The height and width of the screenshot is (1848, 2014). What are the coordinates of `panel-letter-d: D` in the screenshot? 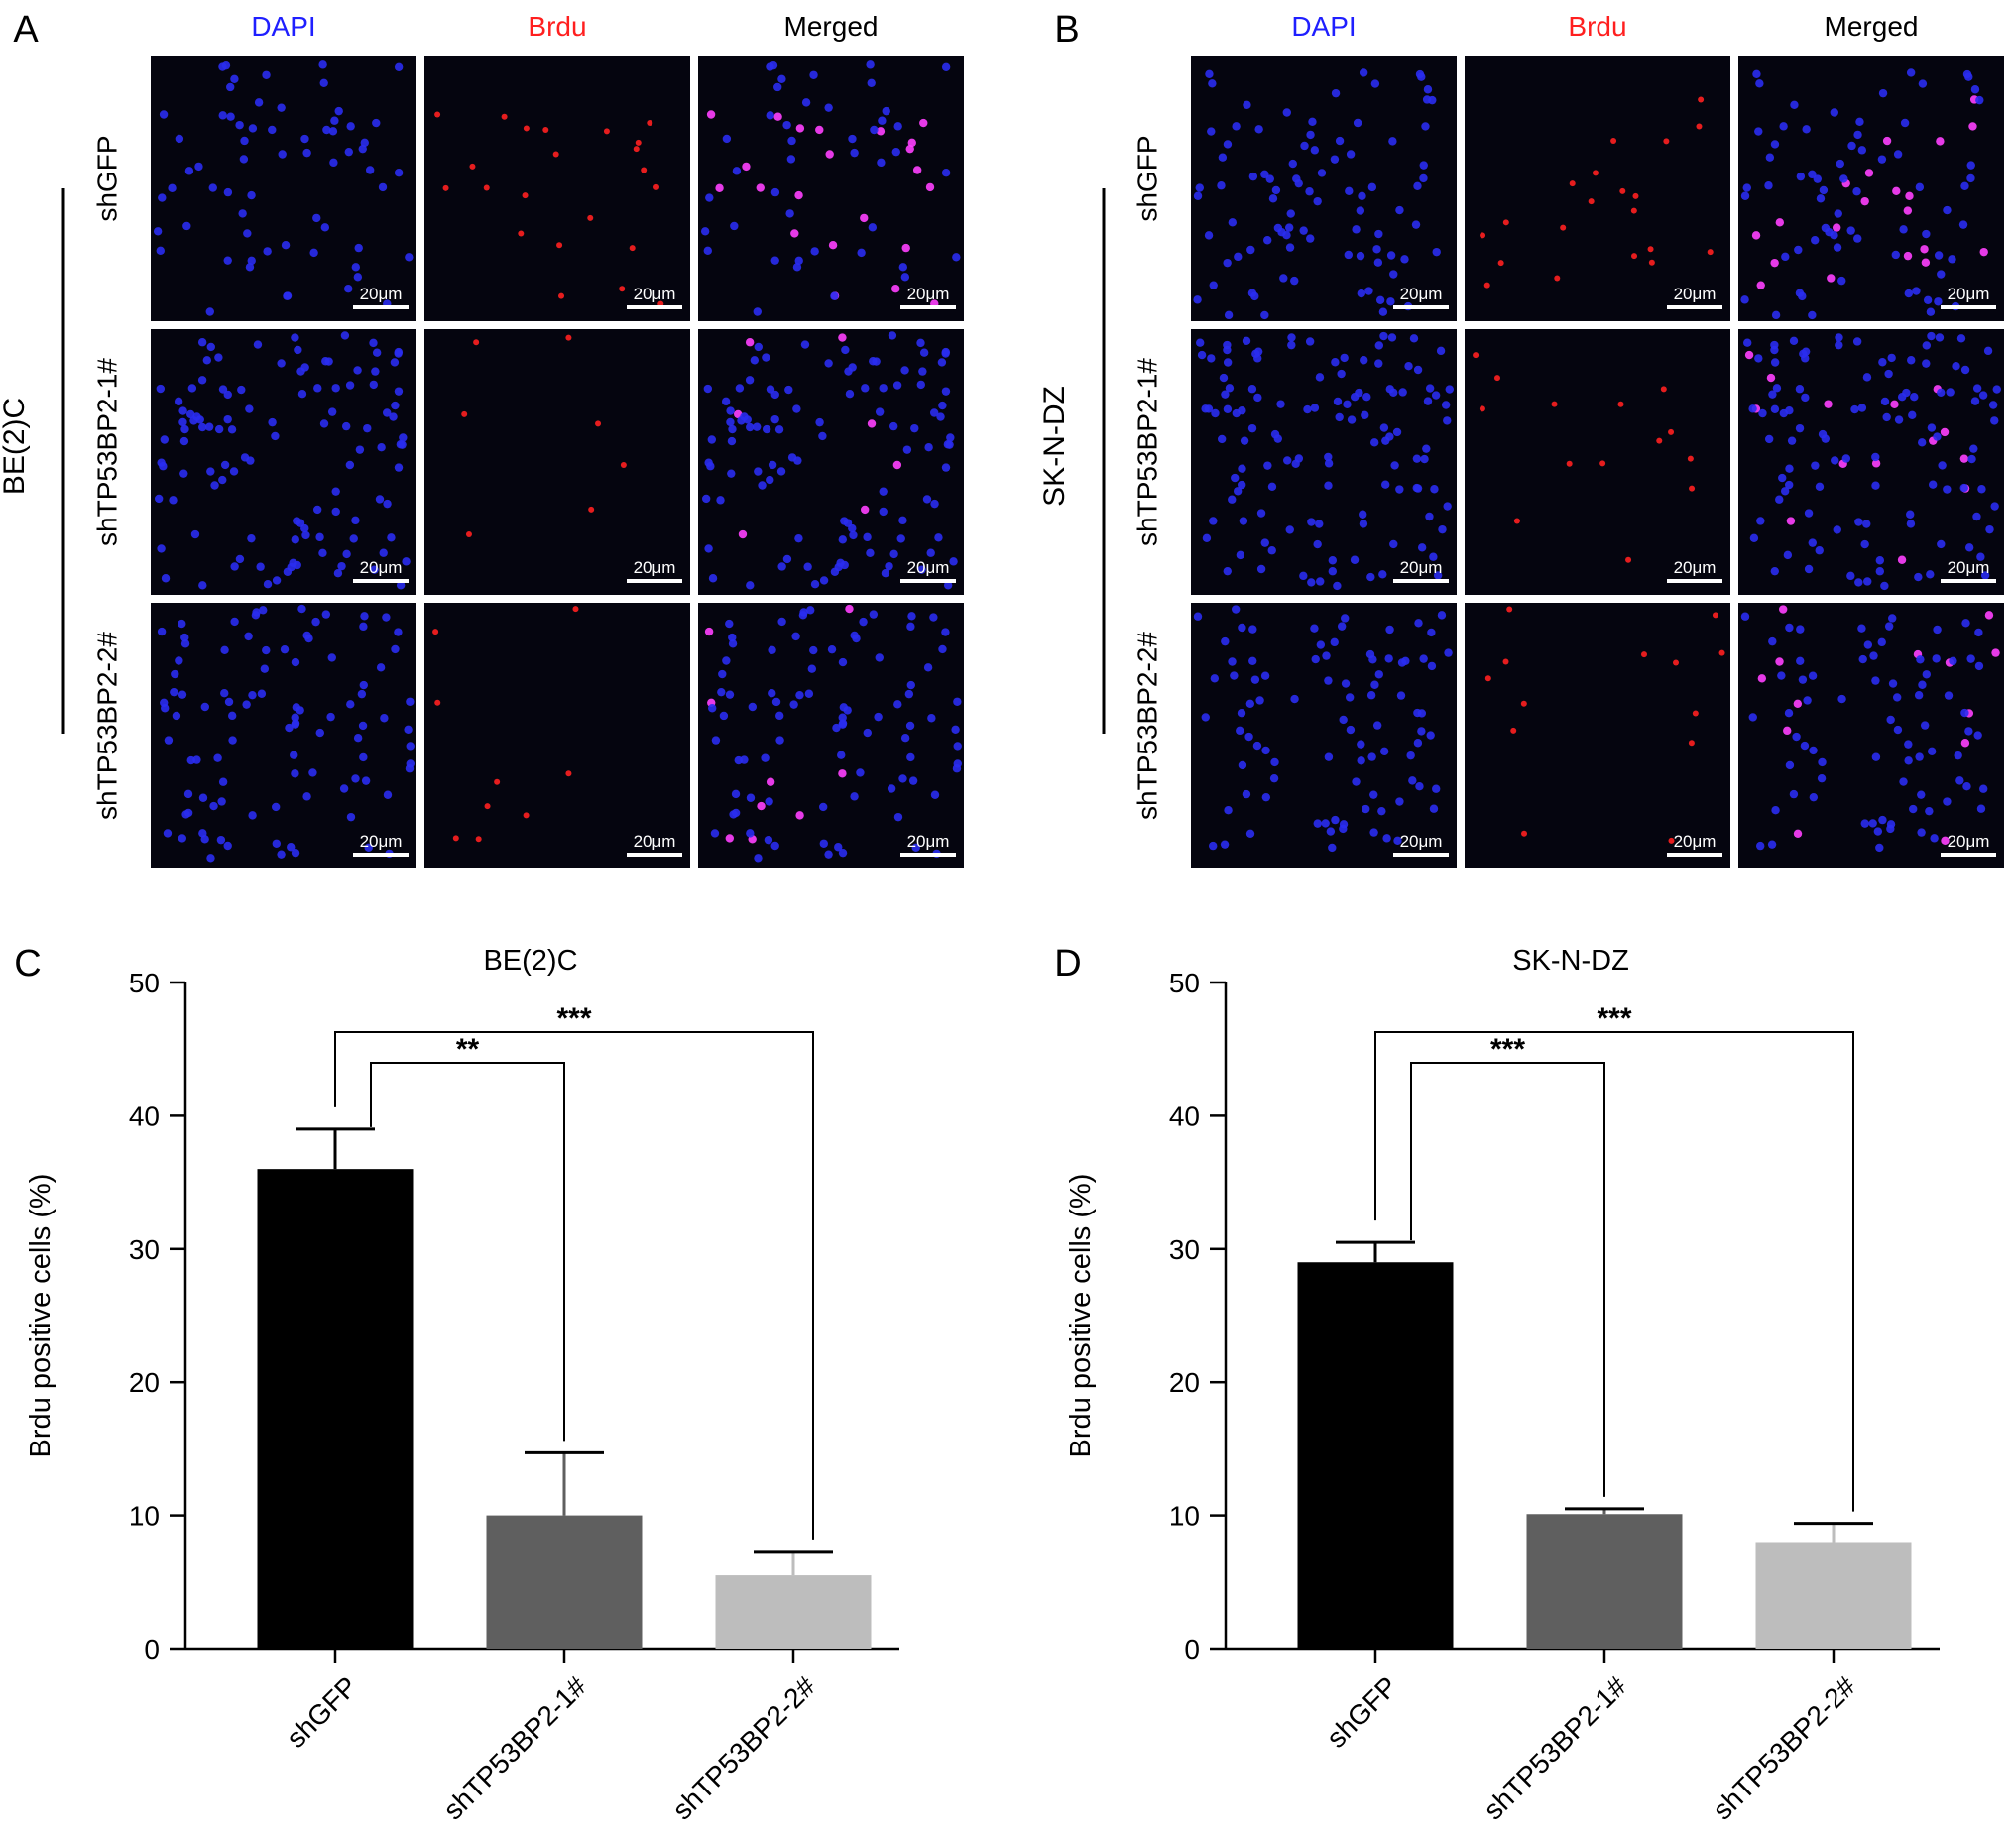 It's located at (1068, 963).